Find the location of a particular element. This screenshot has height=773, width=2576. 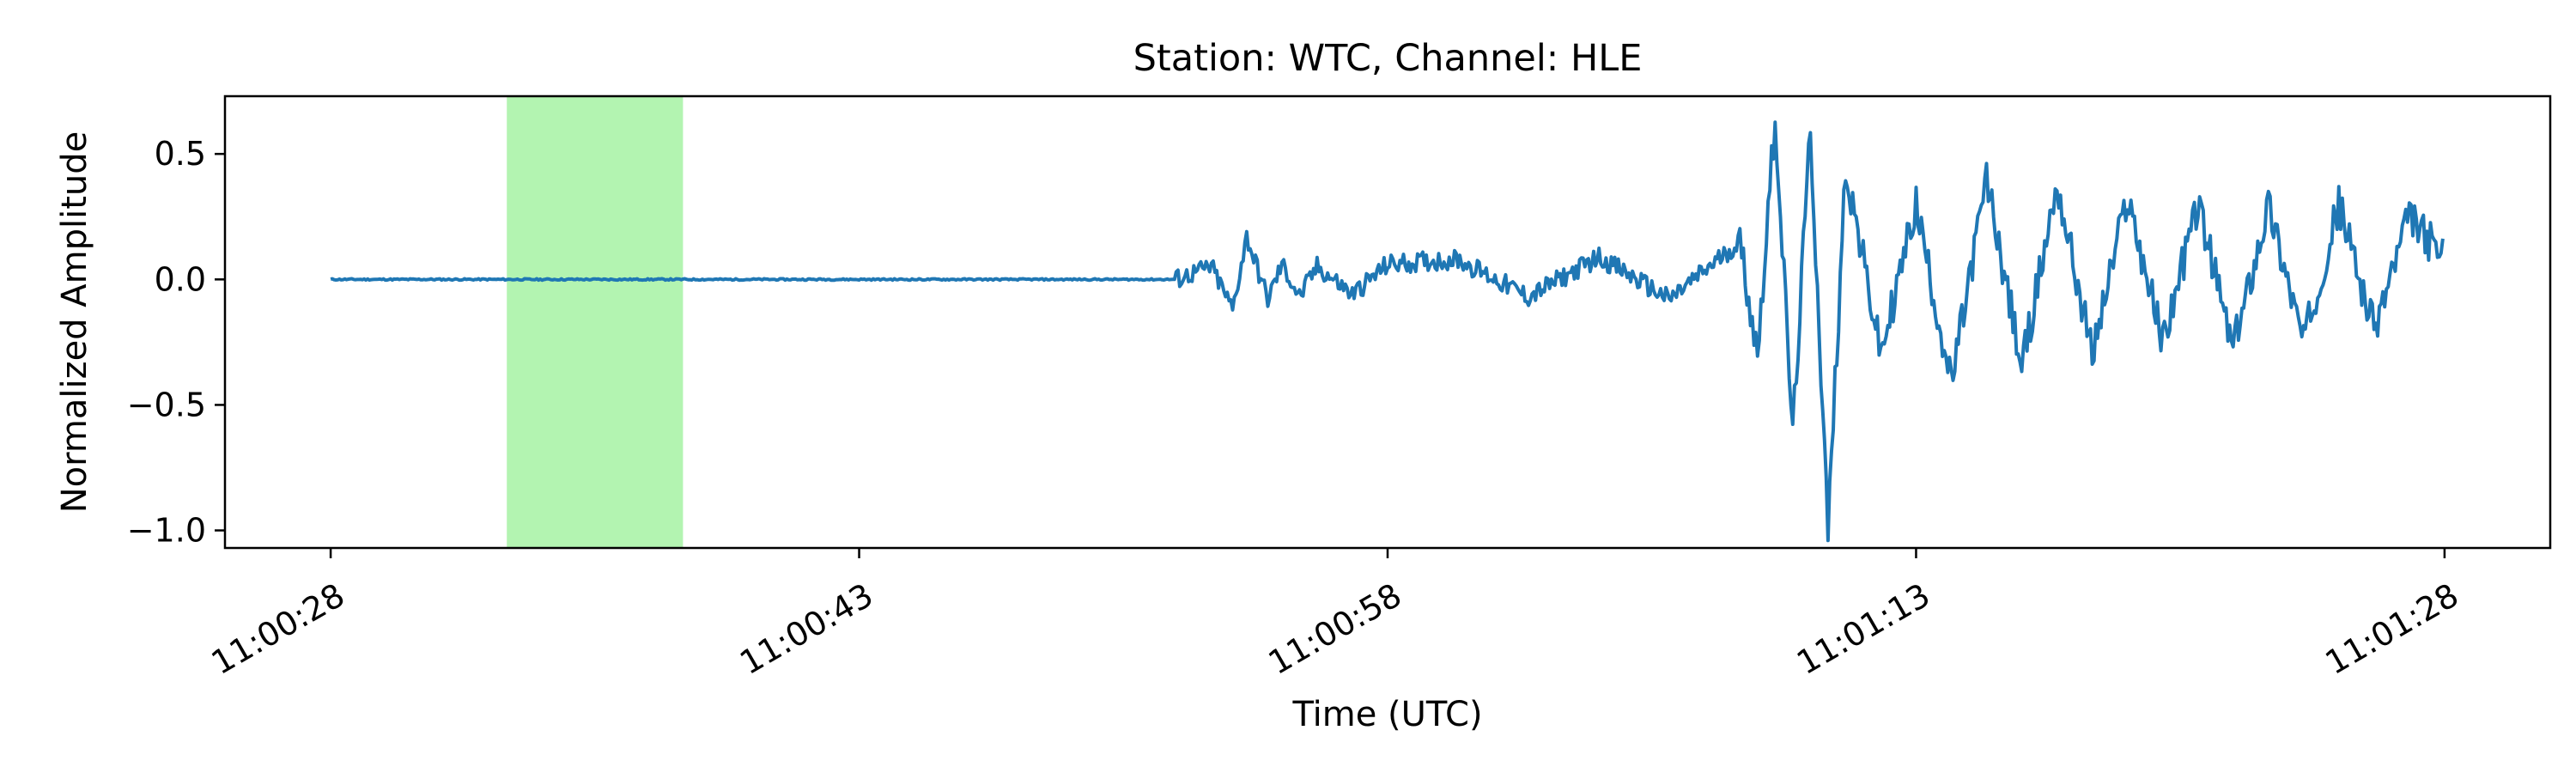

chart-title: Station: WTC, Channel: HLE is located at coordinates (1388, 58).